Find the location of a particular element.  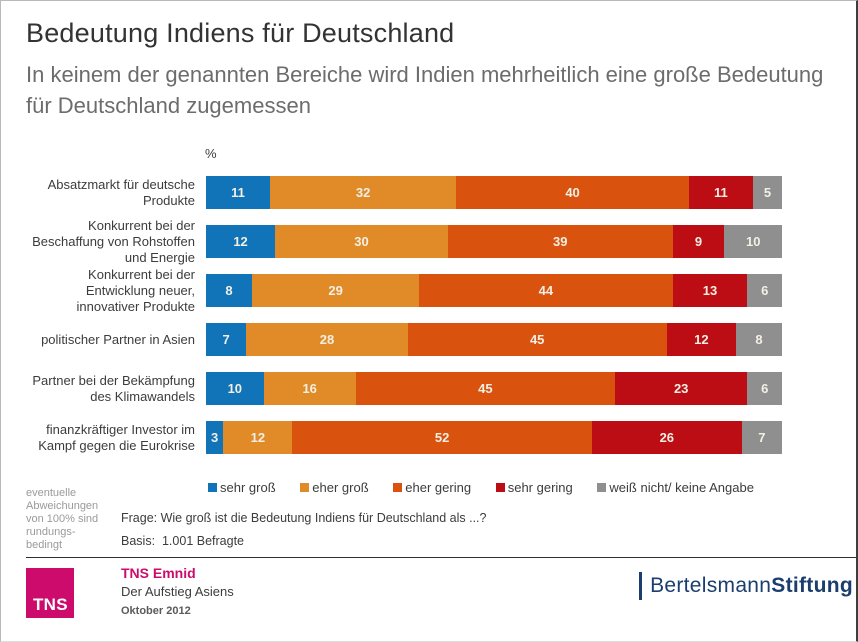

legend-label: sehr gering is located at coordinates (540, 487).